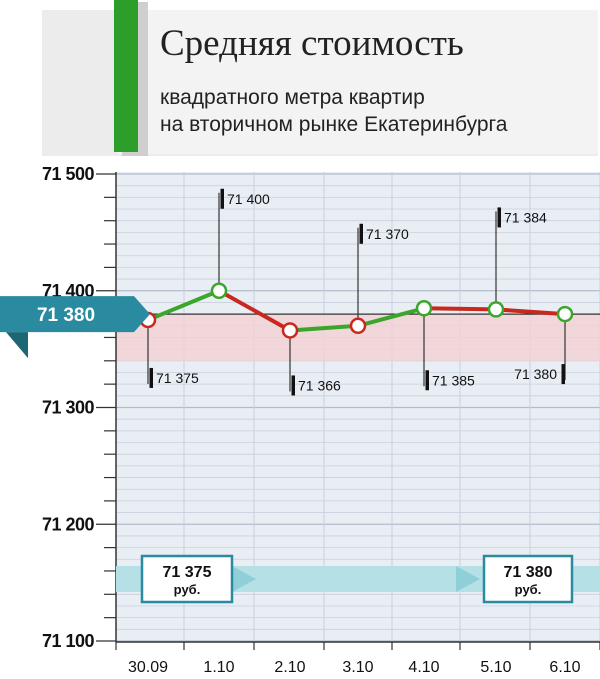 This screenshot has width=600, height=679. What do you see at coordinates (66, 315) in the screenshot?
I see `reference-badge-label: 71 380` at bounding box center [66, 315].